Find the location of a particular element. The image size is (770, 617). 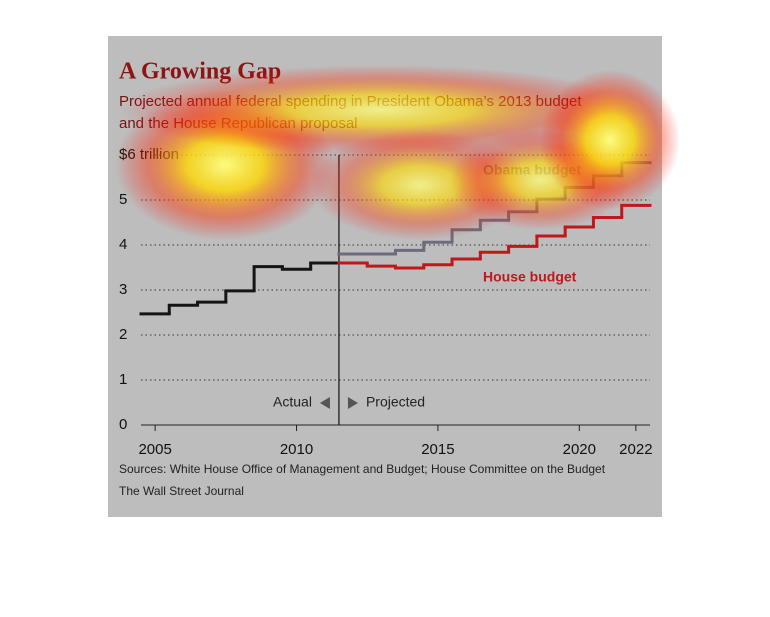

y-tick-label: 5 is located at coordinates (123, 199).